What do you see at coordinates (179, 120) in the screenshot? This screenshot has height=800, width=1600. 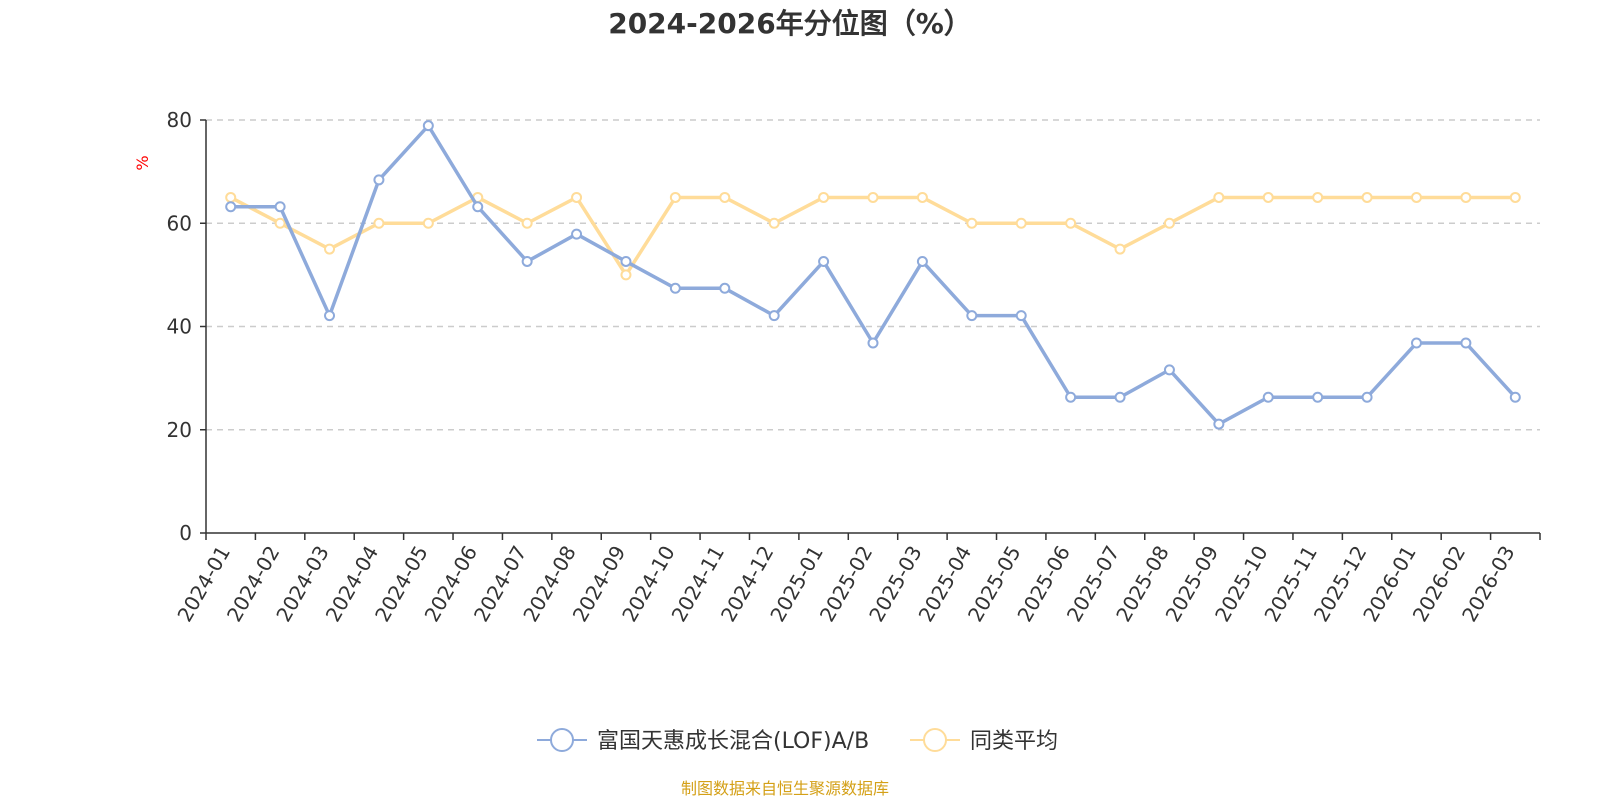 I see `y-tick-label: 80` at bounding box center [179, 120].